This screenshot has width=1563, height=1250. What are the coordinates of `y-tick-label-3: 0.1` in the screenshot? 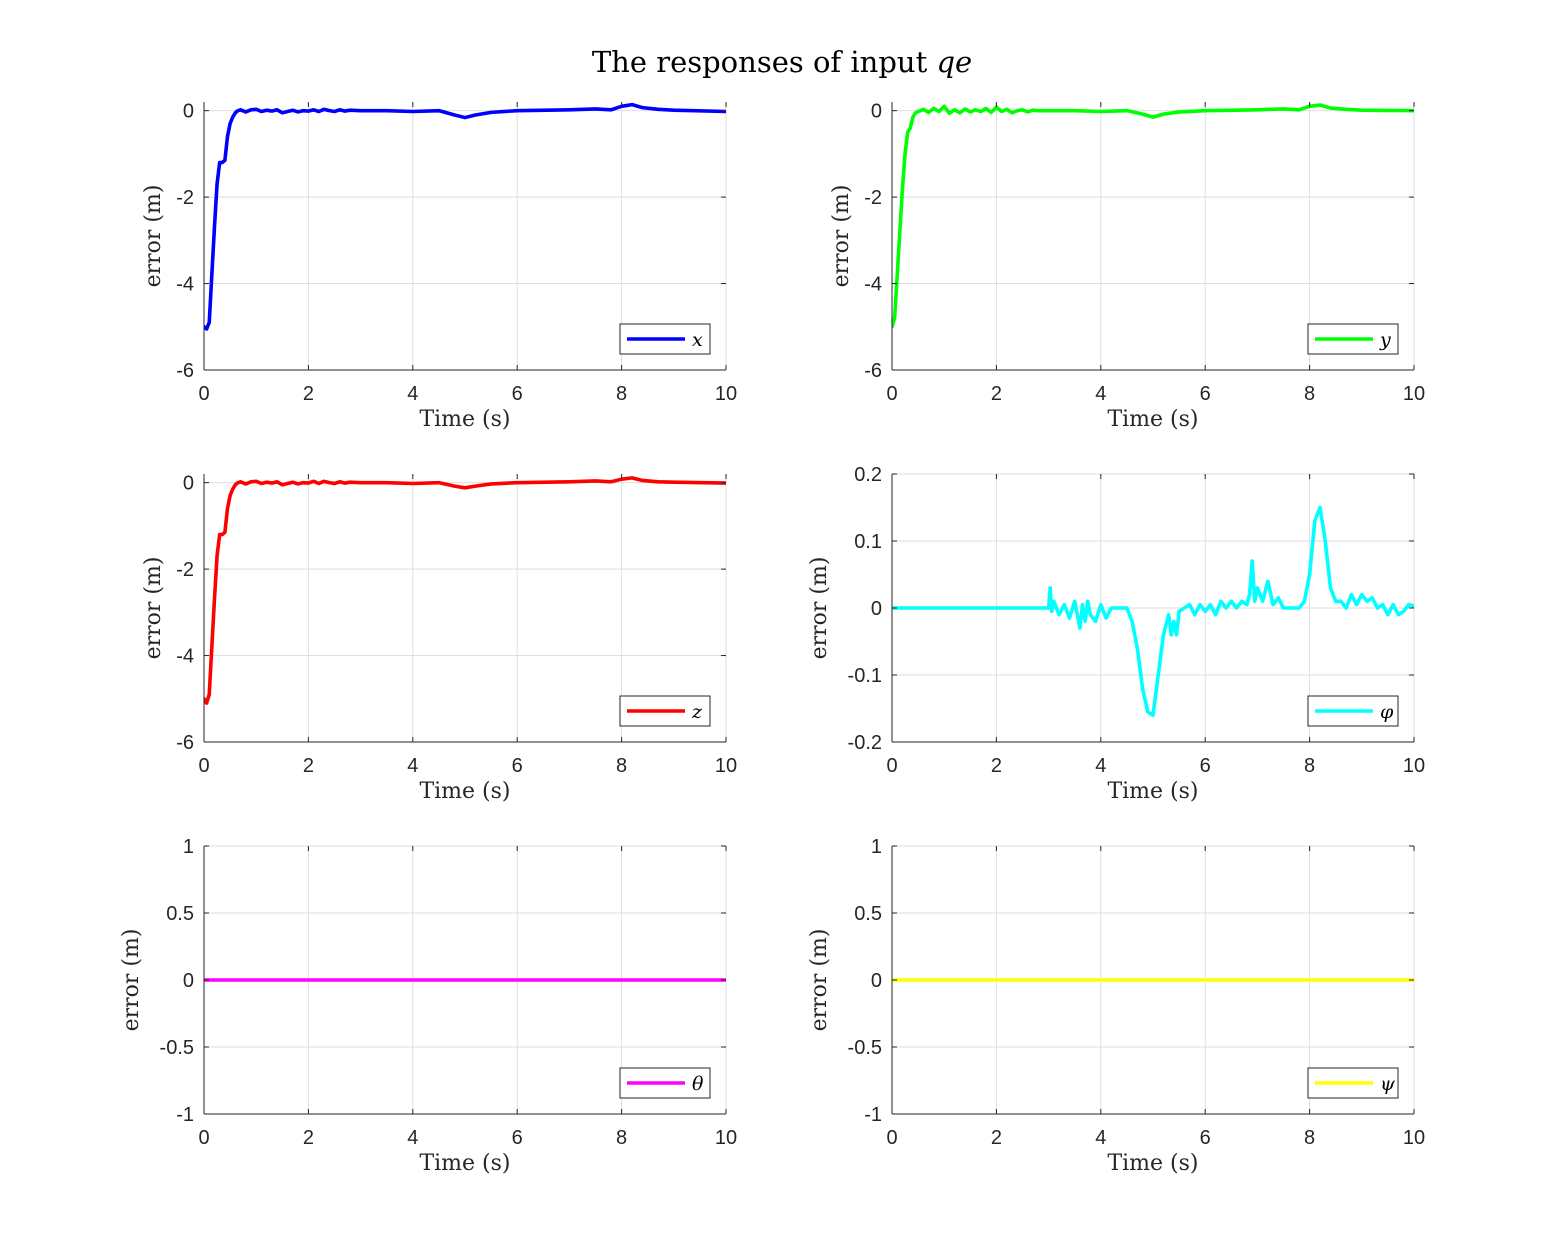 It's located at (868, 542).